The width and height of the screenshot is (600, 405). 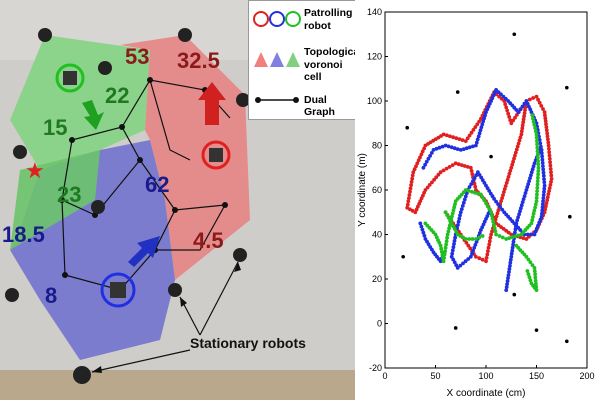 What do you see at coordinates (277, 19) in the screenshot?
I see `legend-robot-circles` at bounding box center [277, 19].